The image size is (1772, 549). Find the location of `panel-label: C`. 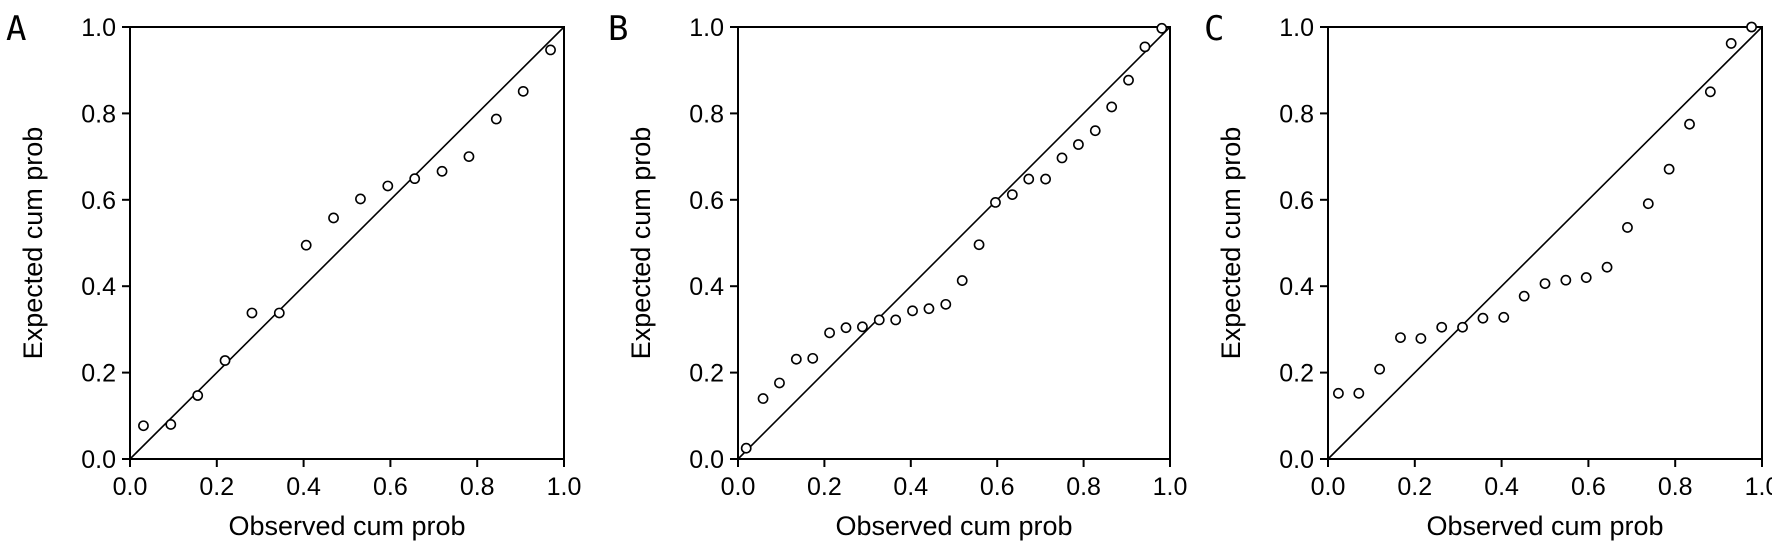

panel-label: C is located at coordinates (1214, 29).